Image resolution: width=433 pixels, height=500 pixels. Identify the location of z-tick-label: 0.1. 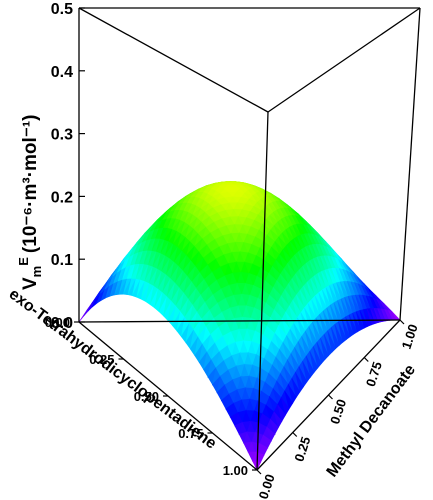
(62, 260).